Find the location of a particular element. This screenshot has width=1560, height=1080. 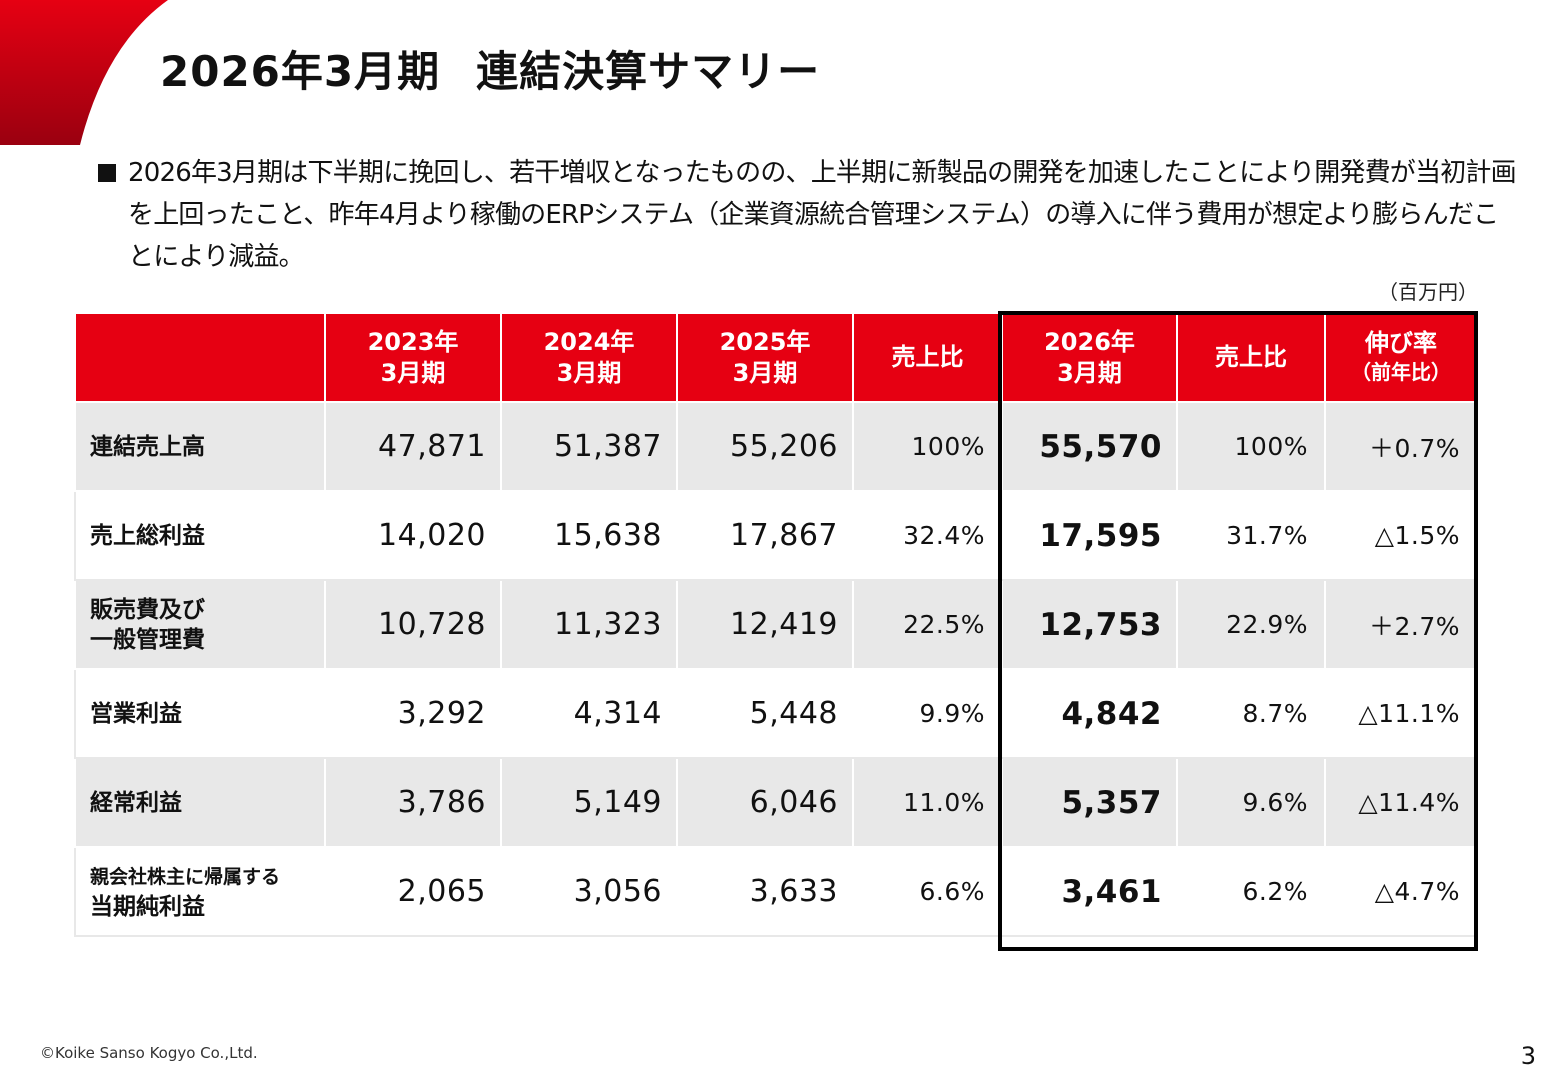

cell-fy2025: 5,448 is located at coordinates (765, 713).